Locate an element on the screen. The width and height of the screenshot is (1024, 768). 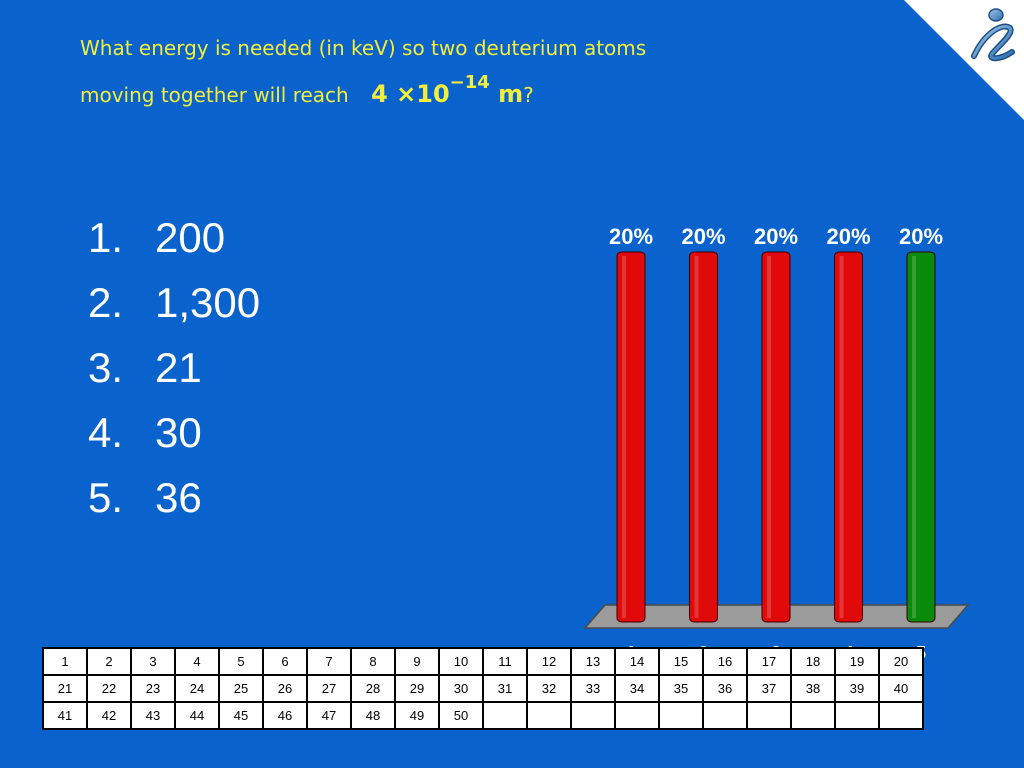
response-grid-cell: 48 is located at coordinates (373, 715).